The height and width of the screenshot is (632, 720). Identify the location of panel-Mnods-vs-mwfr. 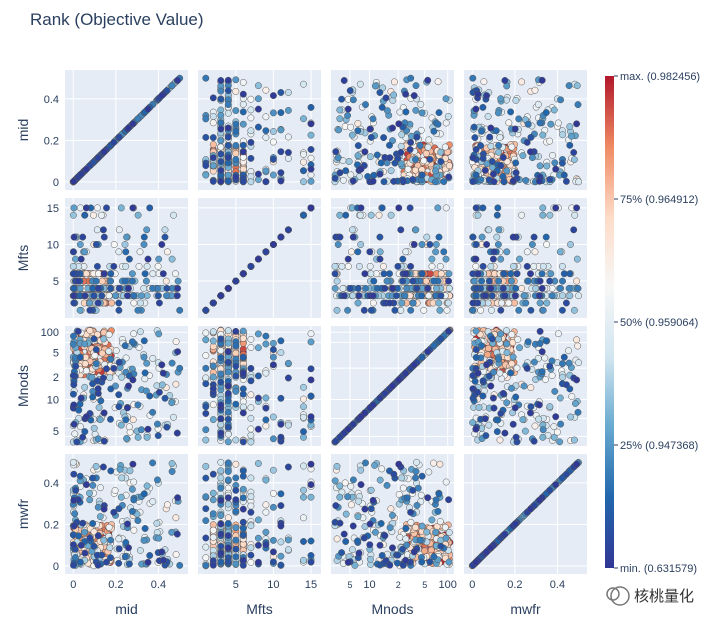
(525, 386).